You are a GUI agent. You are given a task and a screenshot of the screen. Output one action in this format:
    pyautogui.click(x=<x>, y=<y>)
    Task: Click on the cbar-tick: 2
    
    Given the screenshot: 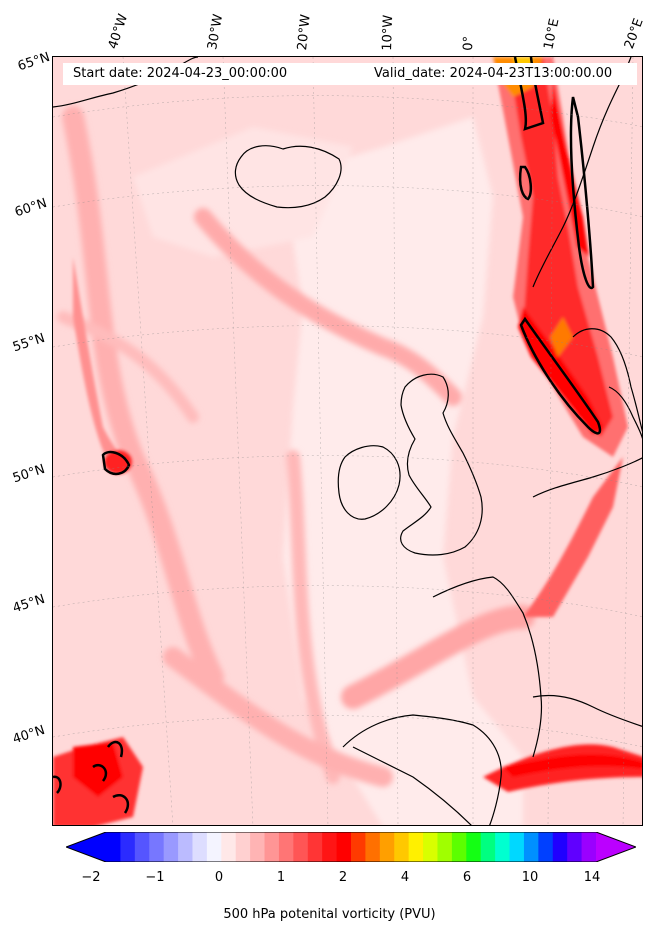 What is the action you would take?
    pyautogui.click(x=343, y=877)
    